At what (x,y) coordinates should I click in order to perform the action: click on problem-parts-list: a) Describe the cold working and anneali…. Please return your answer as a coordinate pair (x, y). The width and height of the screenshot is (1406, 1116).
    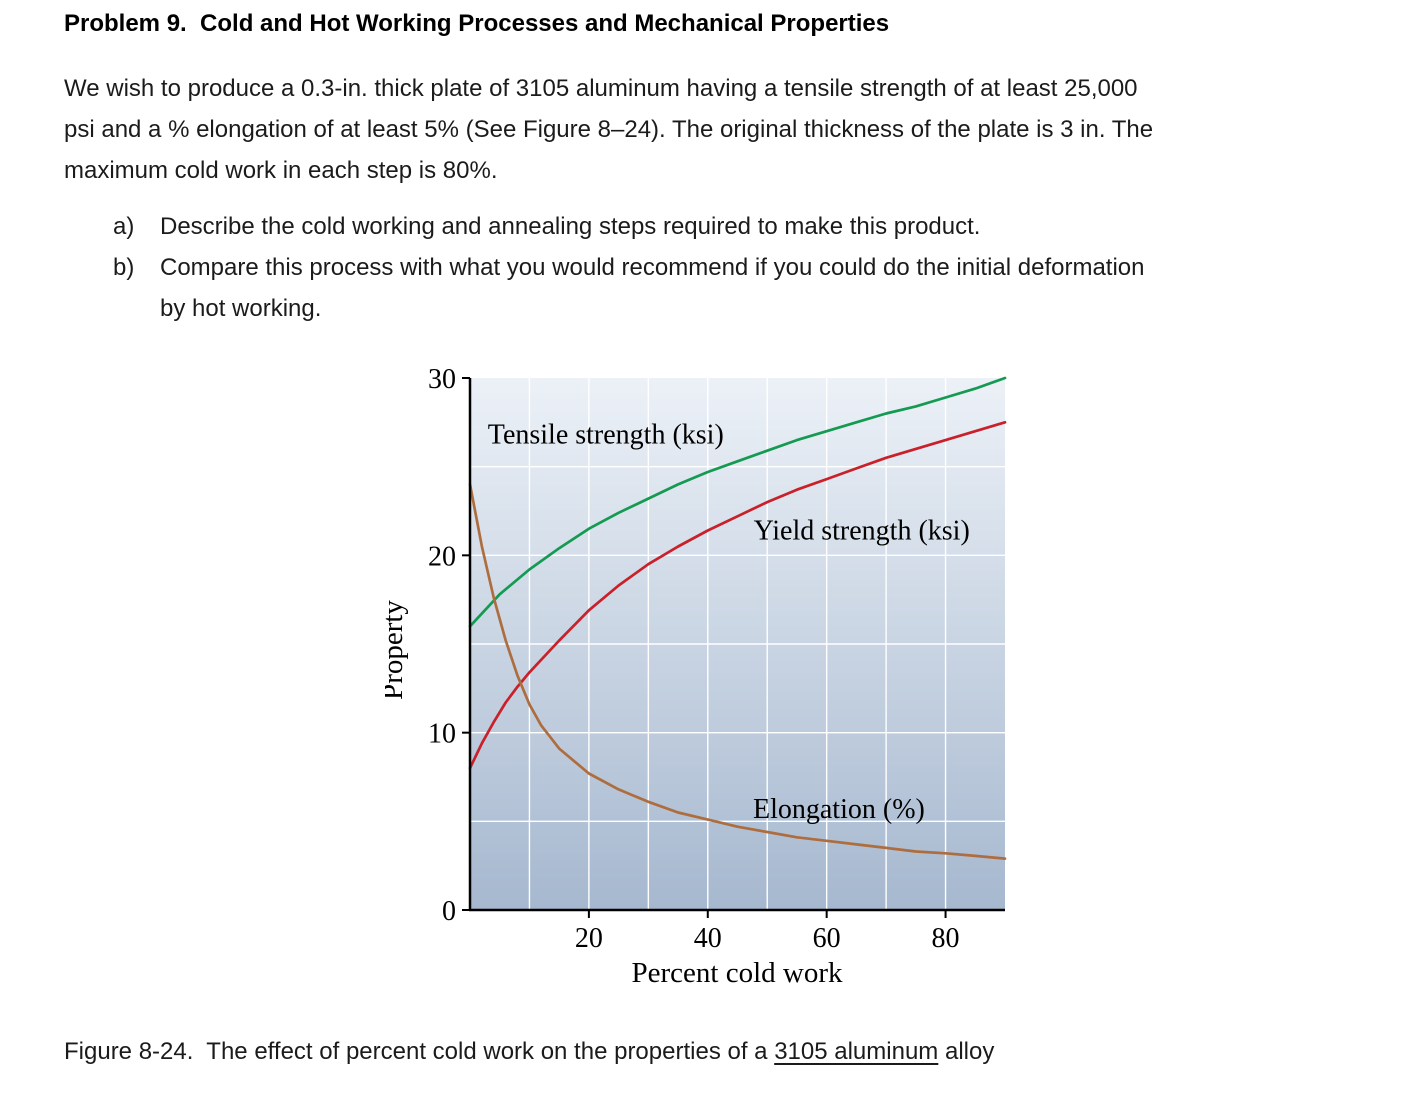
    Looking at the image, I should click on (713, 267).